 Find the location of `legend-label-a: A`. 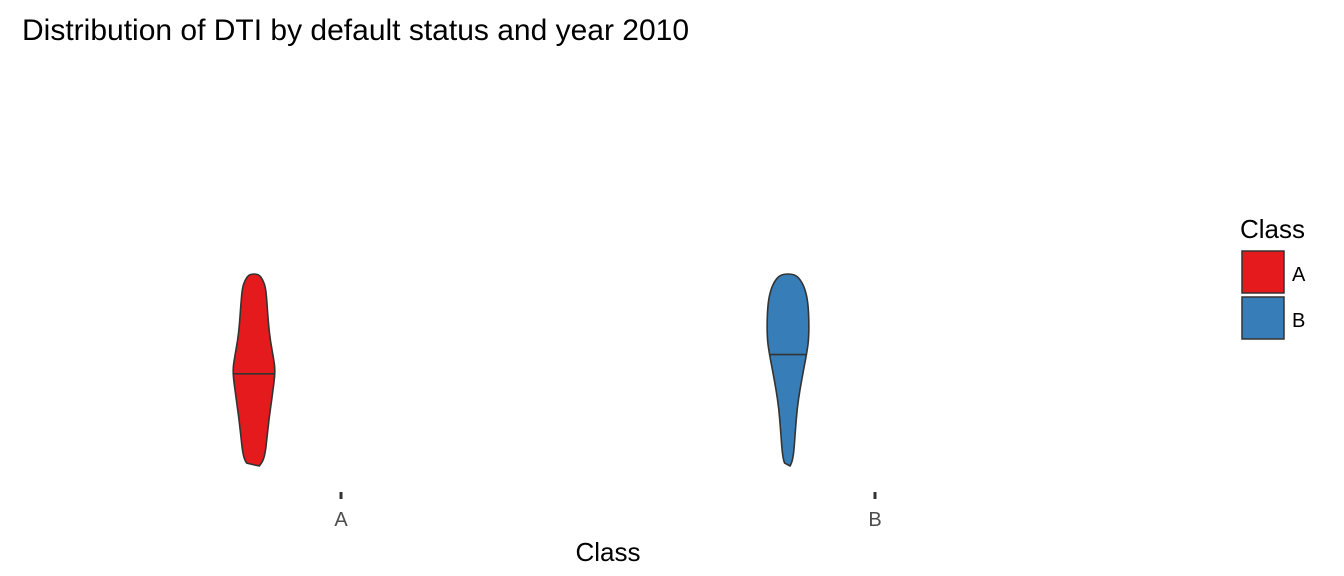

legend-label-a: A is located at coordinates (1299, 275).